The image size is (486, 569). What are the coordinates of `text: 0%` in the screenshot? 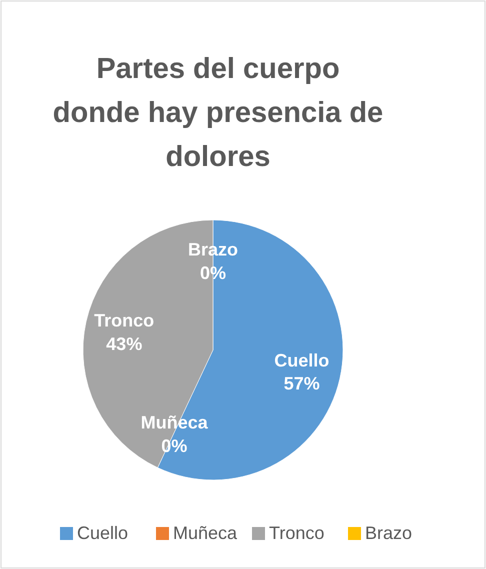 It's located at (213, 272).